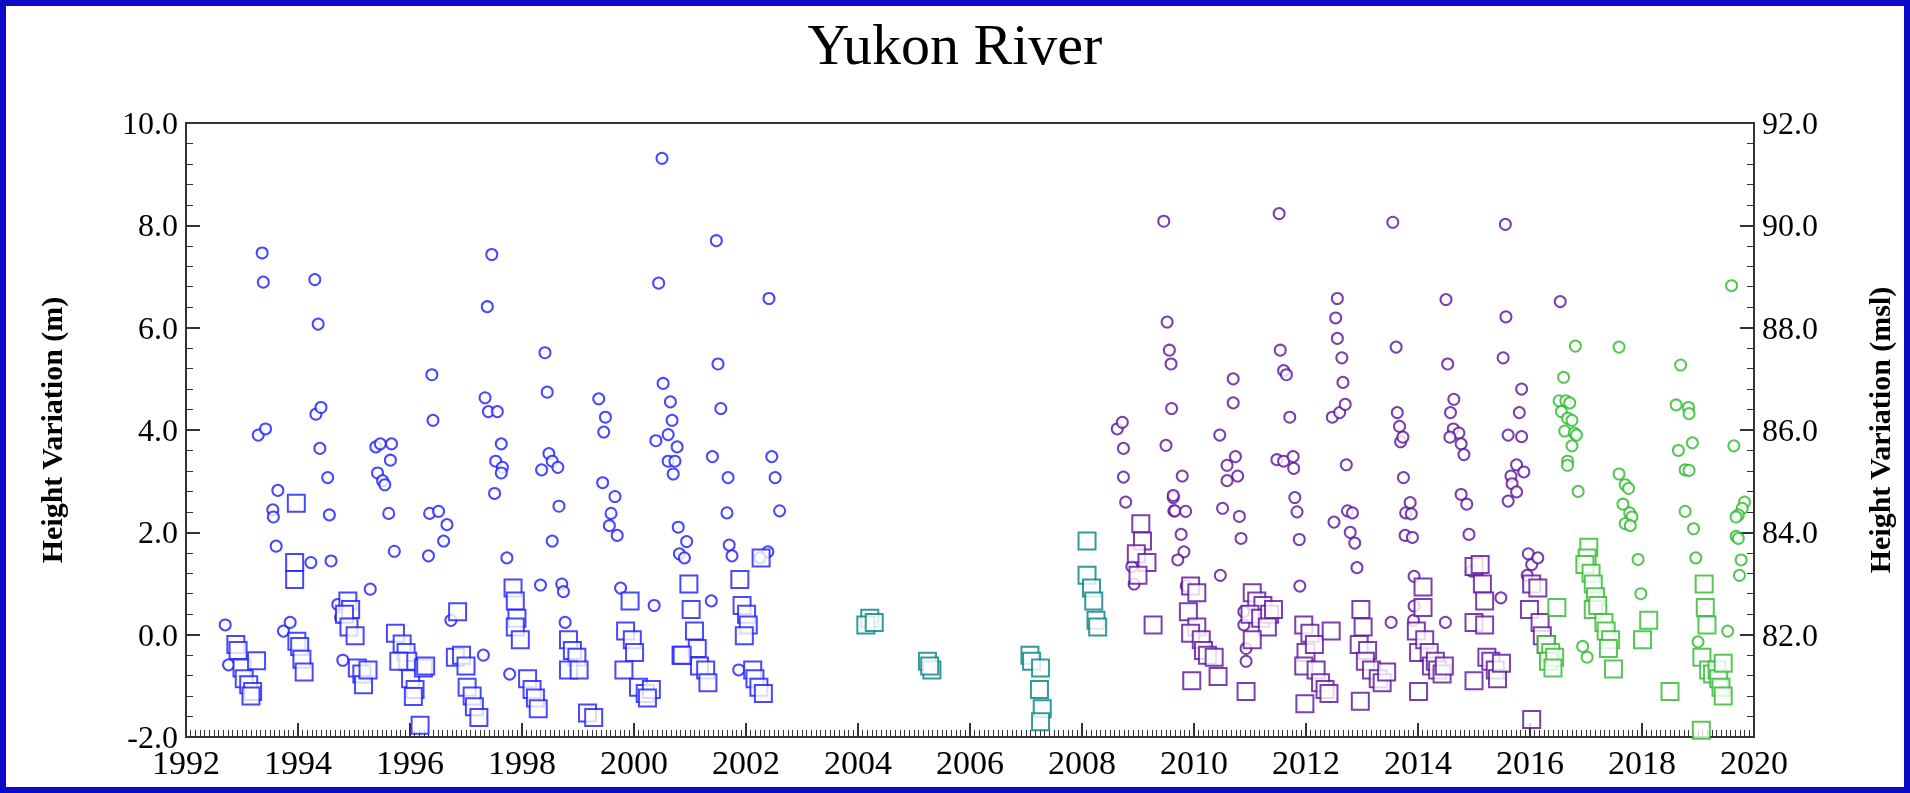 The height and width of the screenshot is (793, 1910). Describe the element at coordinates (298, 762) in the screenshot. I see `x-tick-label: 1994` at that location.